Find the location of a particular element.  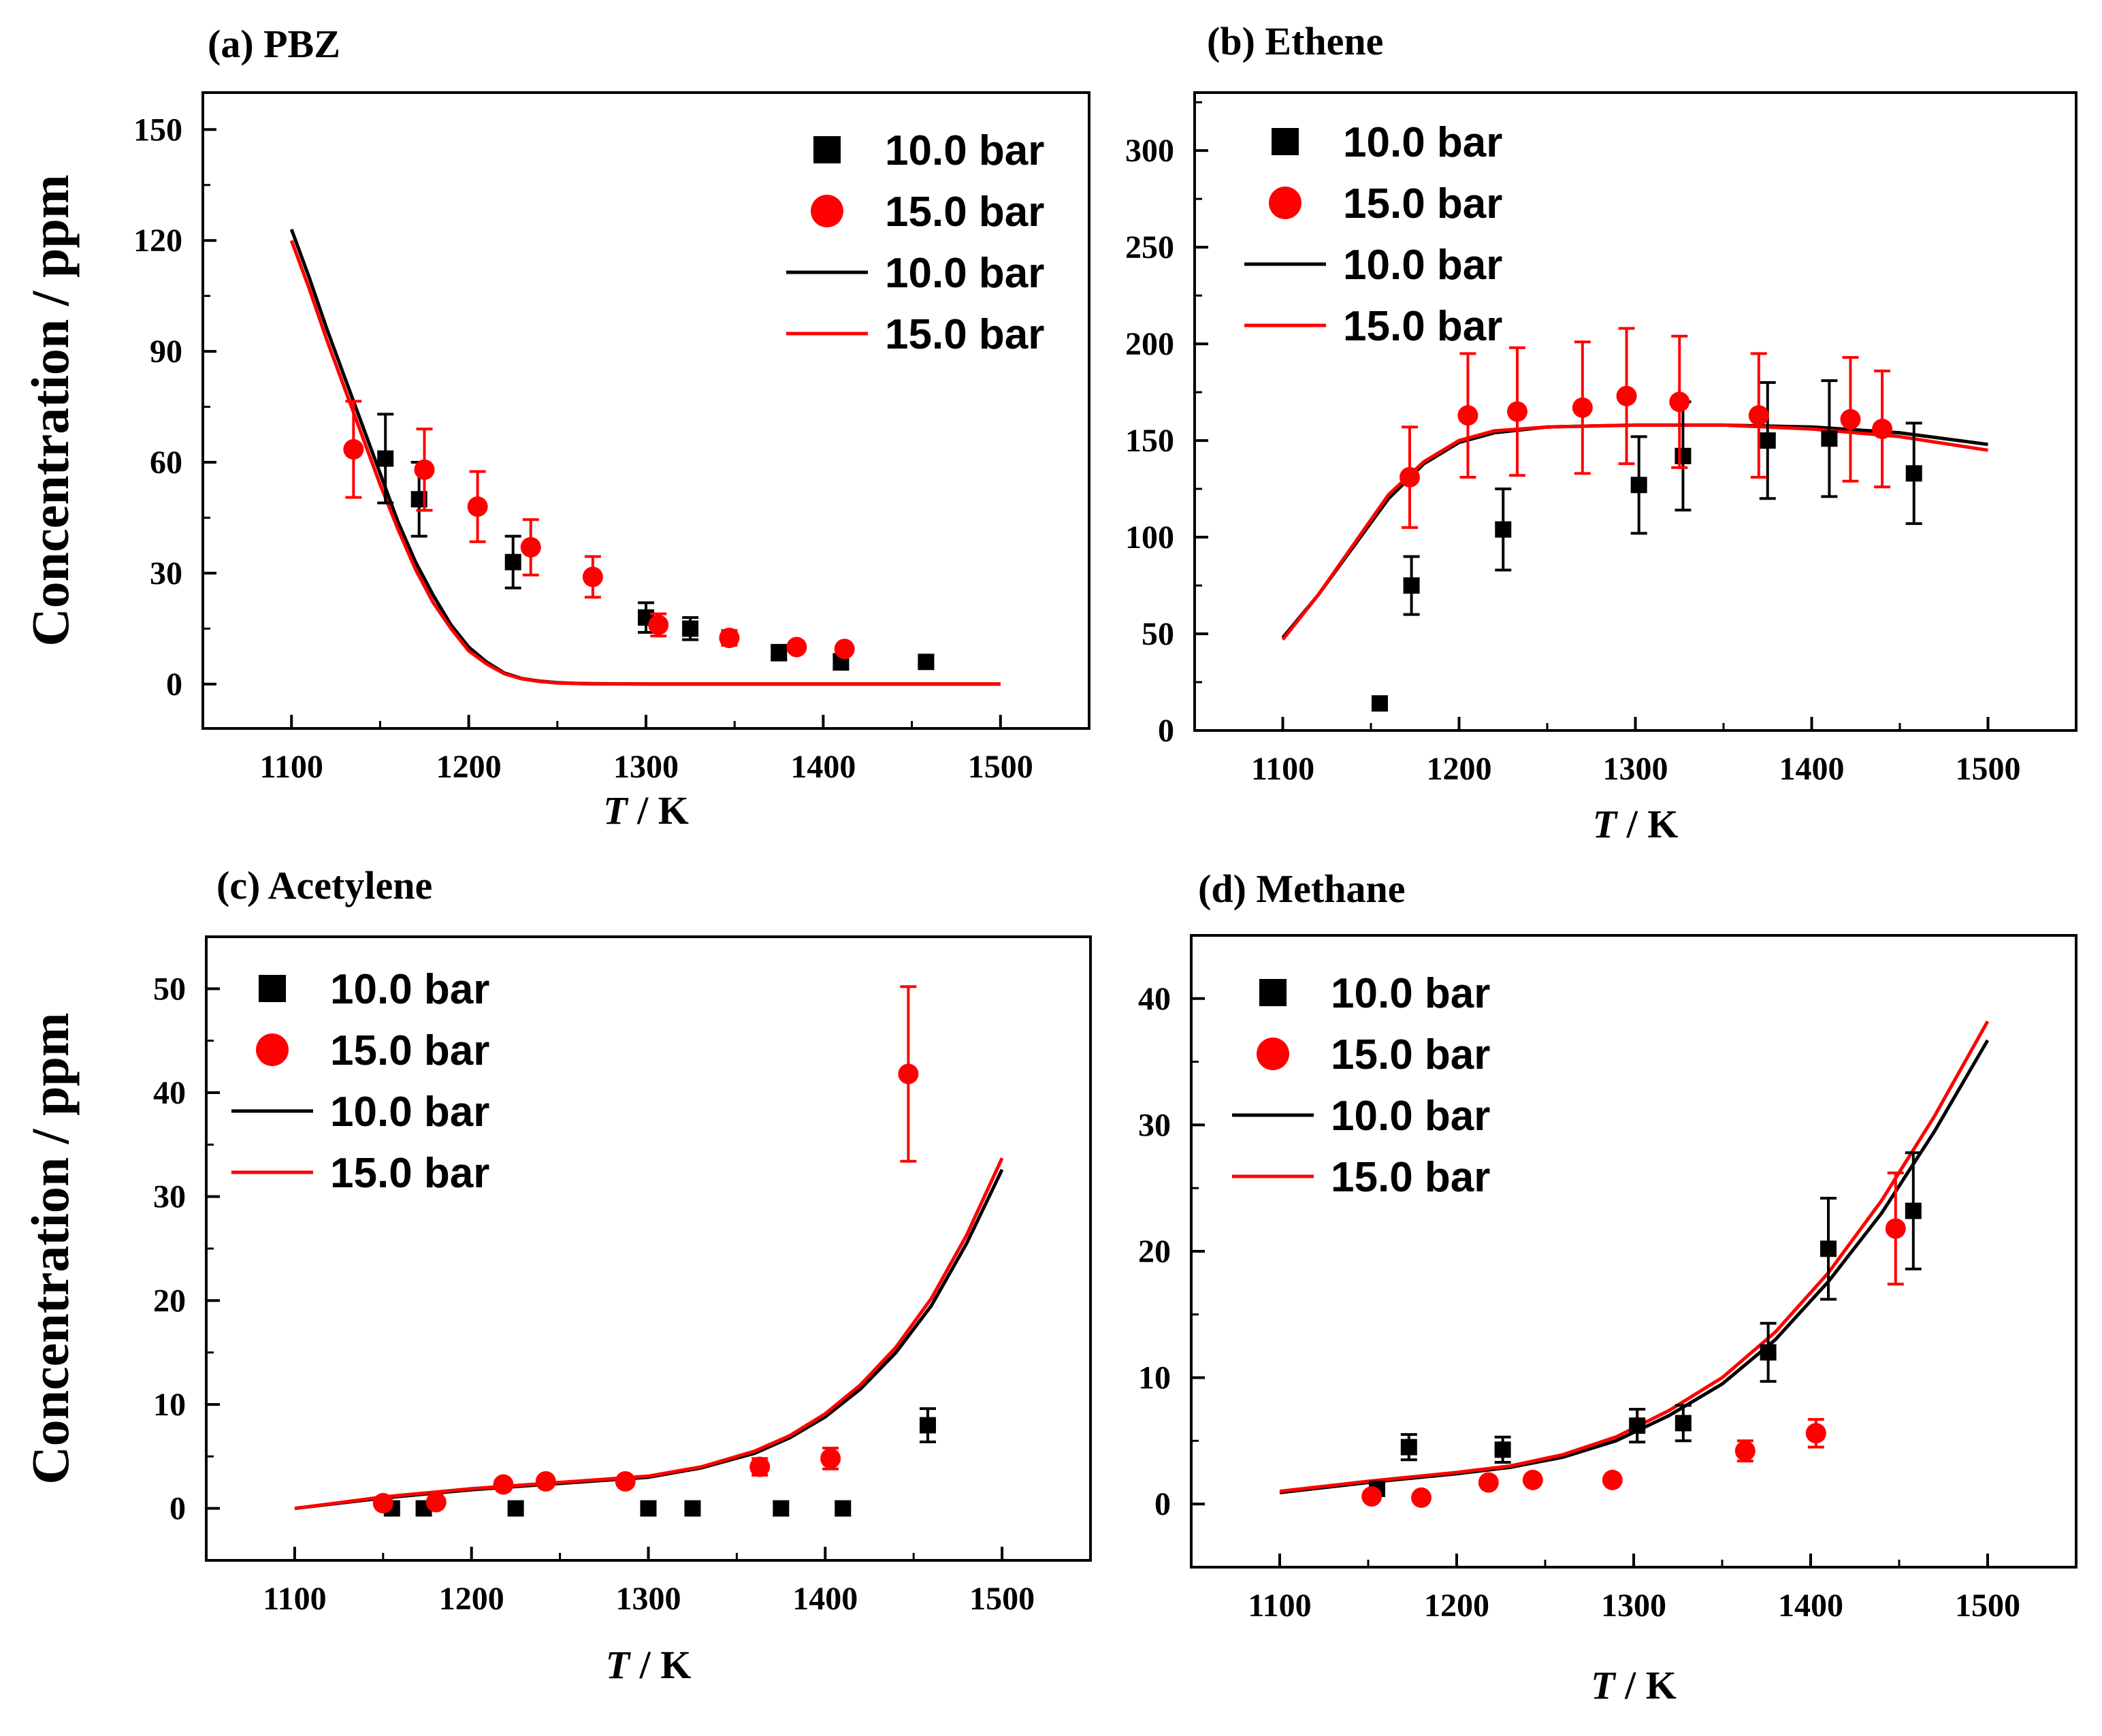

x-axis-label-unit: / K is located at coordinates (1646, 1685).